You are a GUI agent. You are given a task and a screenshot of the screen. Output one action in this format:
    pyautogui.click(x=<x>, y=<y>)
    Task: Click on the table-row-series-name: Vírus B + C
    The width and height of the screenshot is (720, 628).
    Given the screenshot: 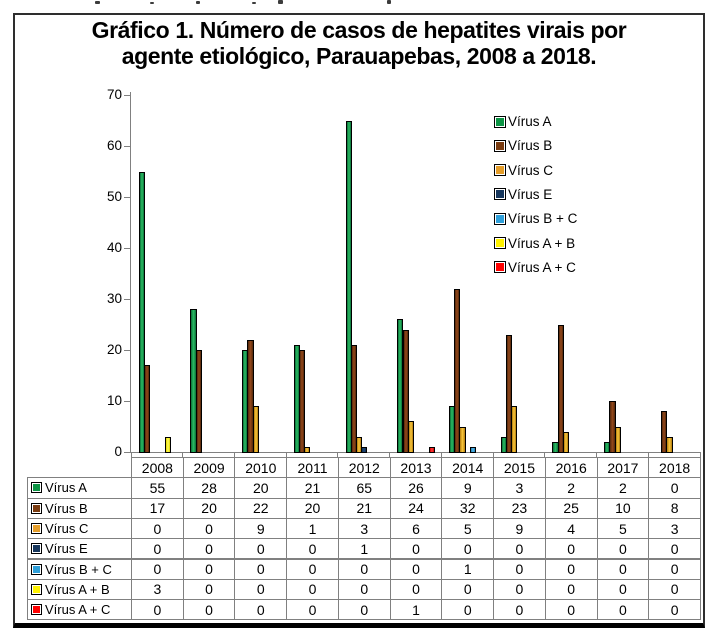 What is the action you would take?
    pyautogui.click(x=78, y=569)
    